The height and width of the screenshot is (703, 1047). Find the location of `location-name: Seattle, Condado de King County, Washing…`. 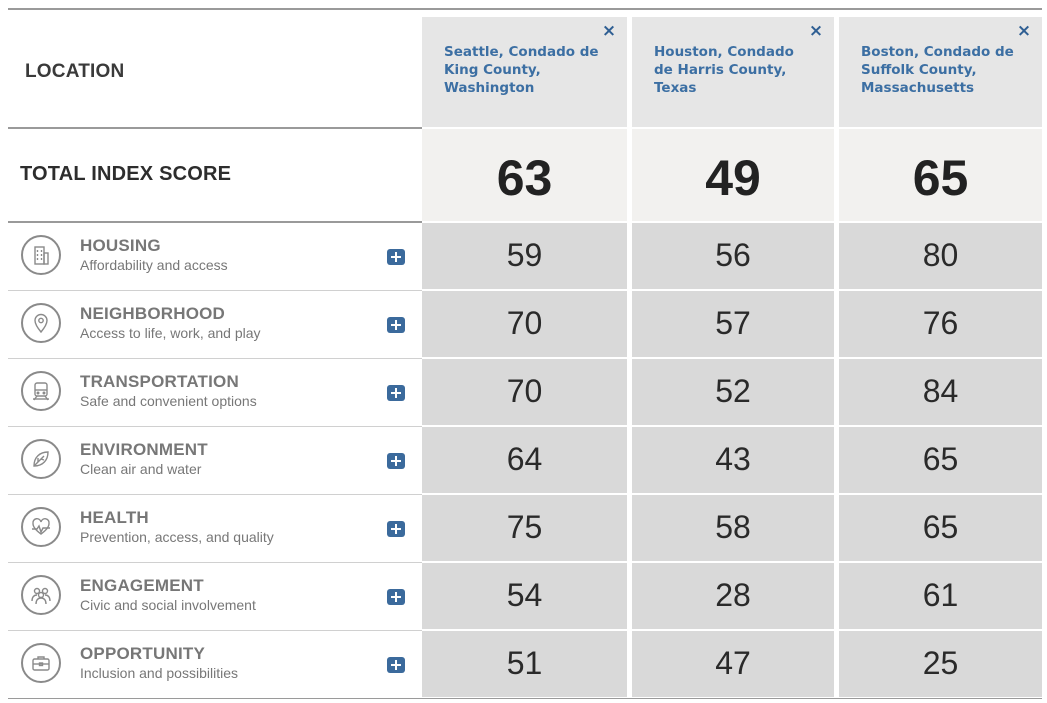

location-name: Seattle, Condado de King County, Washing… is located at coordinates (521, 70).